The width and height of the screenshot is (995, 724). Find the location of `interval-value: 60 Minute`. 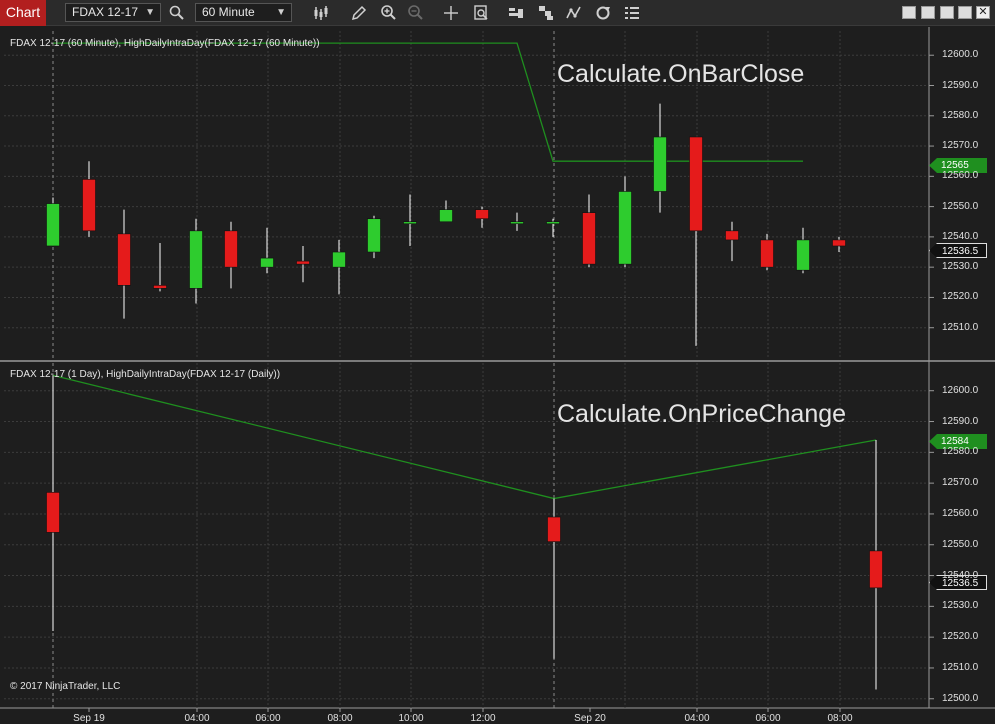

interval-value: 60 Minute is located at coordinates (228, 12).